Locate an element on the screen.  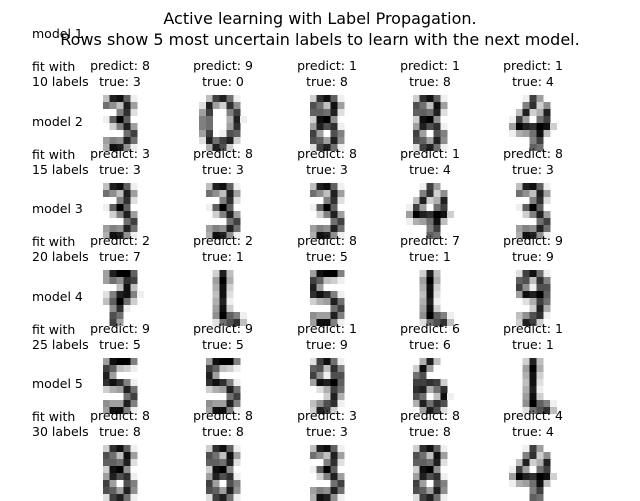
true-label: true: 0 is located at coordinates (223, 81).